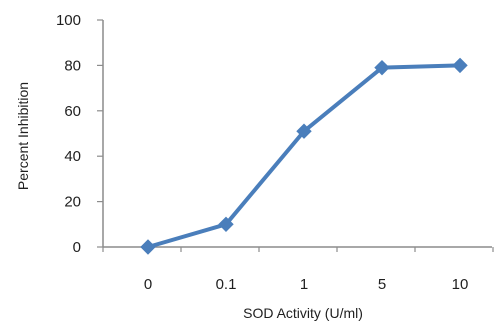 This screenshot has width=494, height=326. I want to click on x-axis-tick-label: 0.1, so click(226, 284).